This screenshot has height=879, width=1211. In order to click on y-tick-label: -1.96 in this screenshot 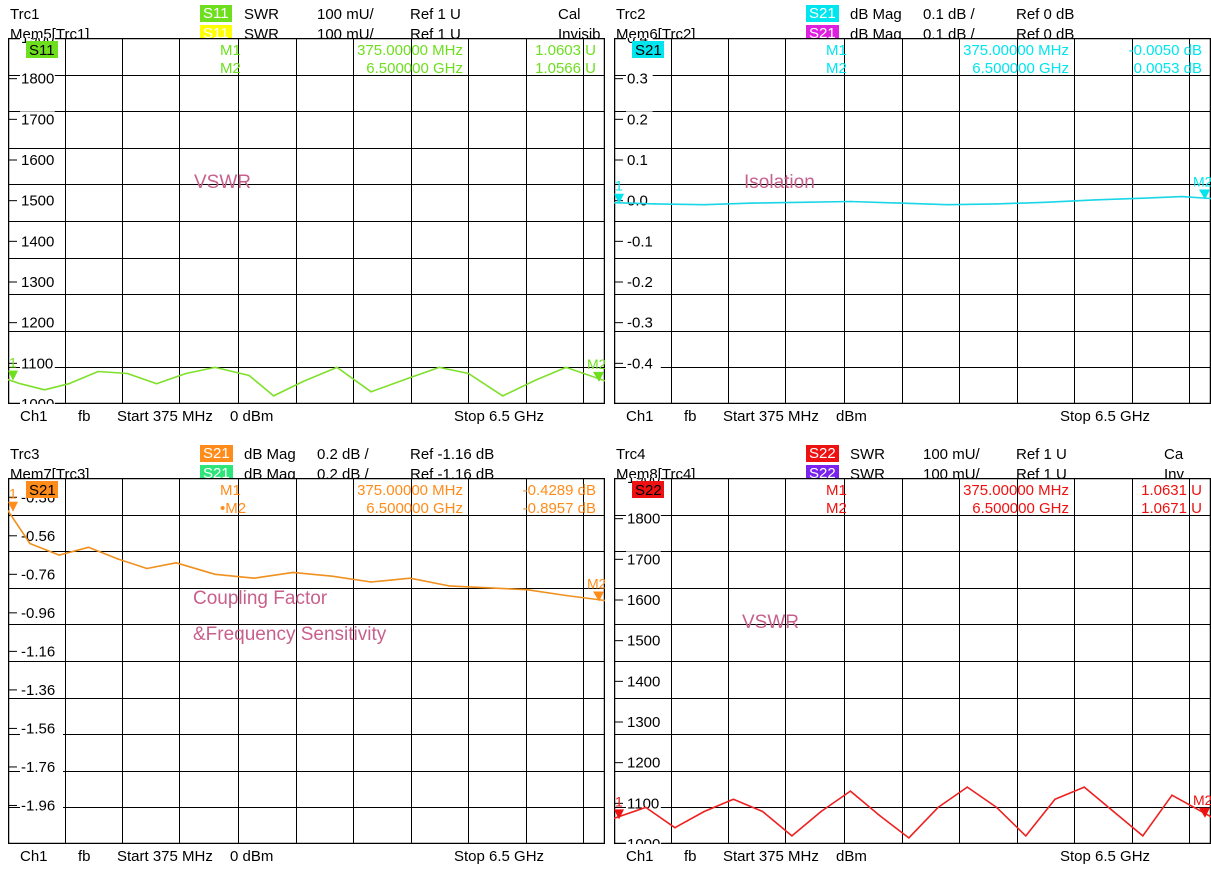, I will do `click(38, 805)`.